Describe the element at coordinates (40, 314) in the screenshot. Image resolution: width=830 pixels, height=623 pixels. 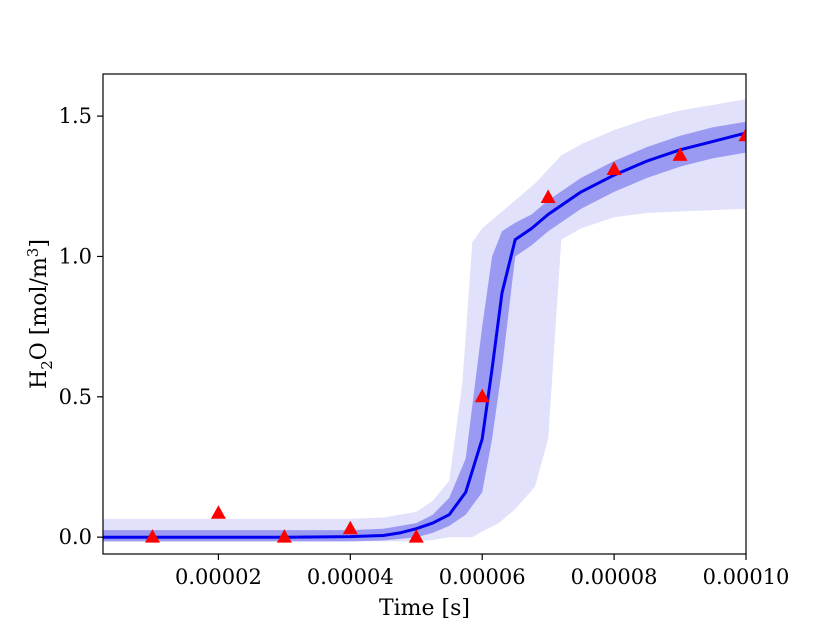
I see `y-axis-label: H2O [mol/m3]` at that location.